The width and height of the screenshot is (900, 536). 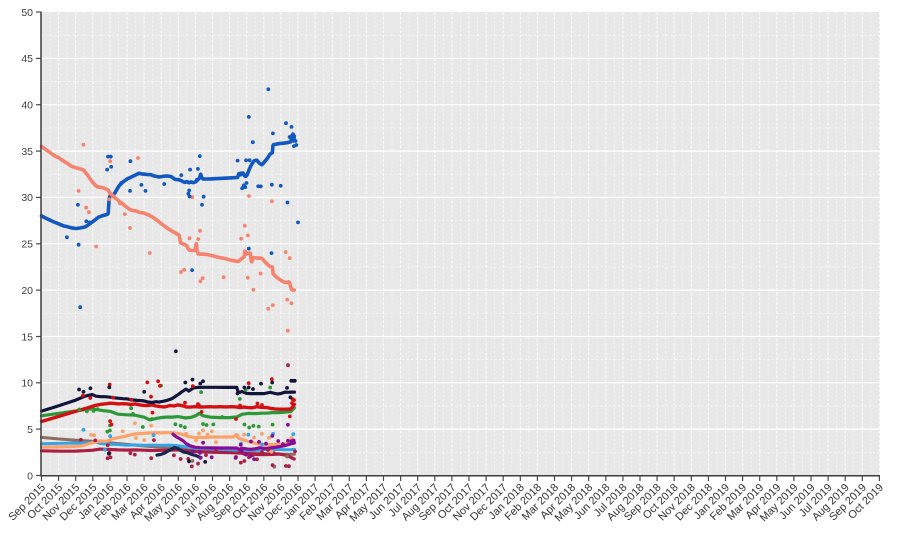 What do you see at coordinates (30, 430) in the screenshot?
I see `svg-text: 5` at bounding box center [30, 430].